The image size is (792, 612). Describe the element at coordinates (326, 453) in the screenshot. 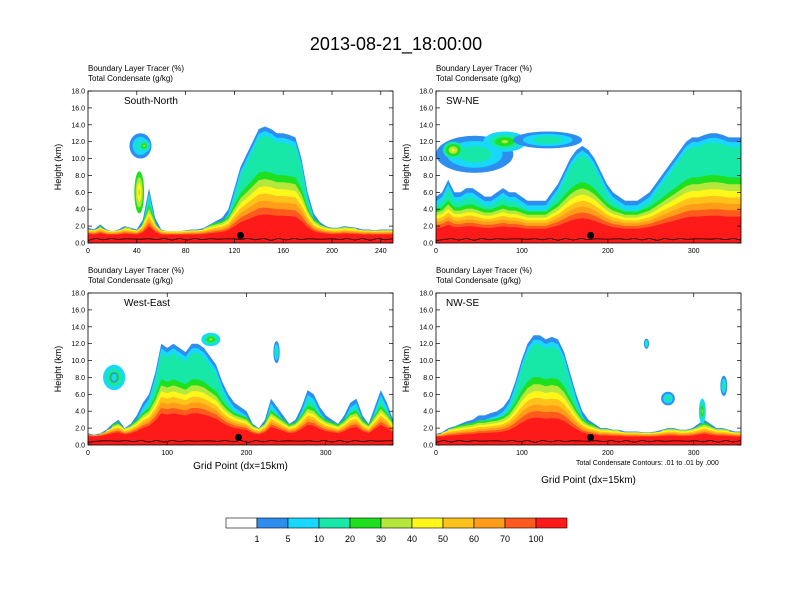

I see `xtick-label-we-3: 300` at that location.